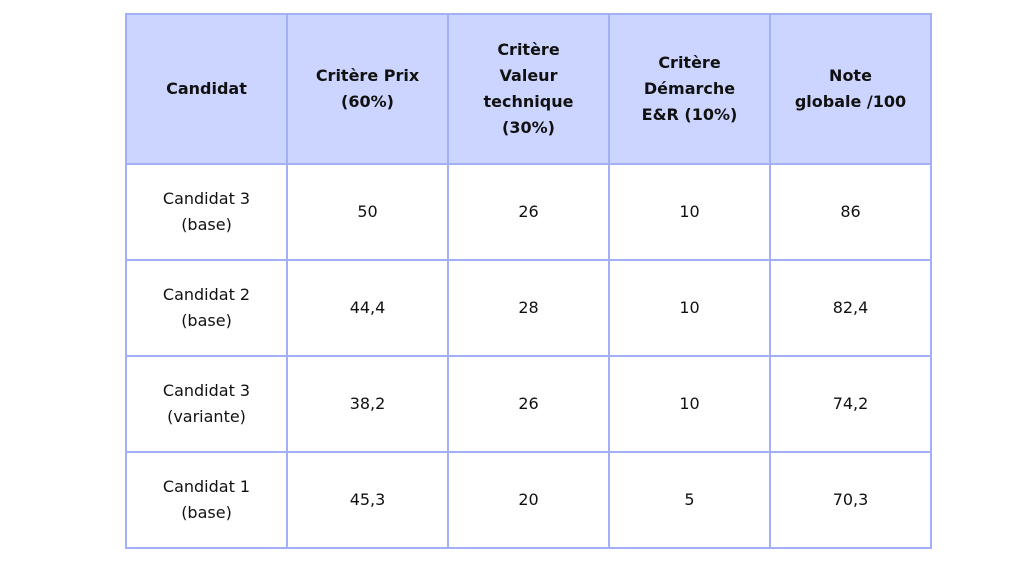 The image size is (1024, 576). I want to click on cell-demarche: 5, so click(689, 500).